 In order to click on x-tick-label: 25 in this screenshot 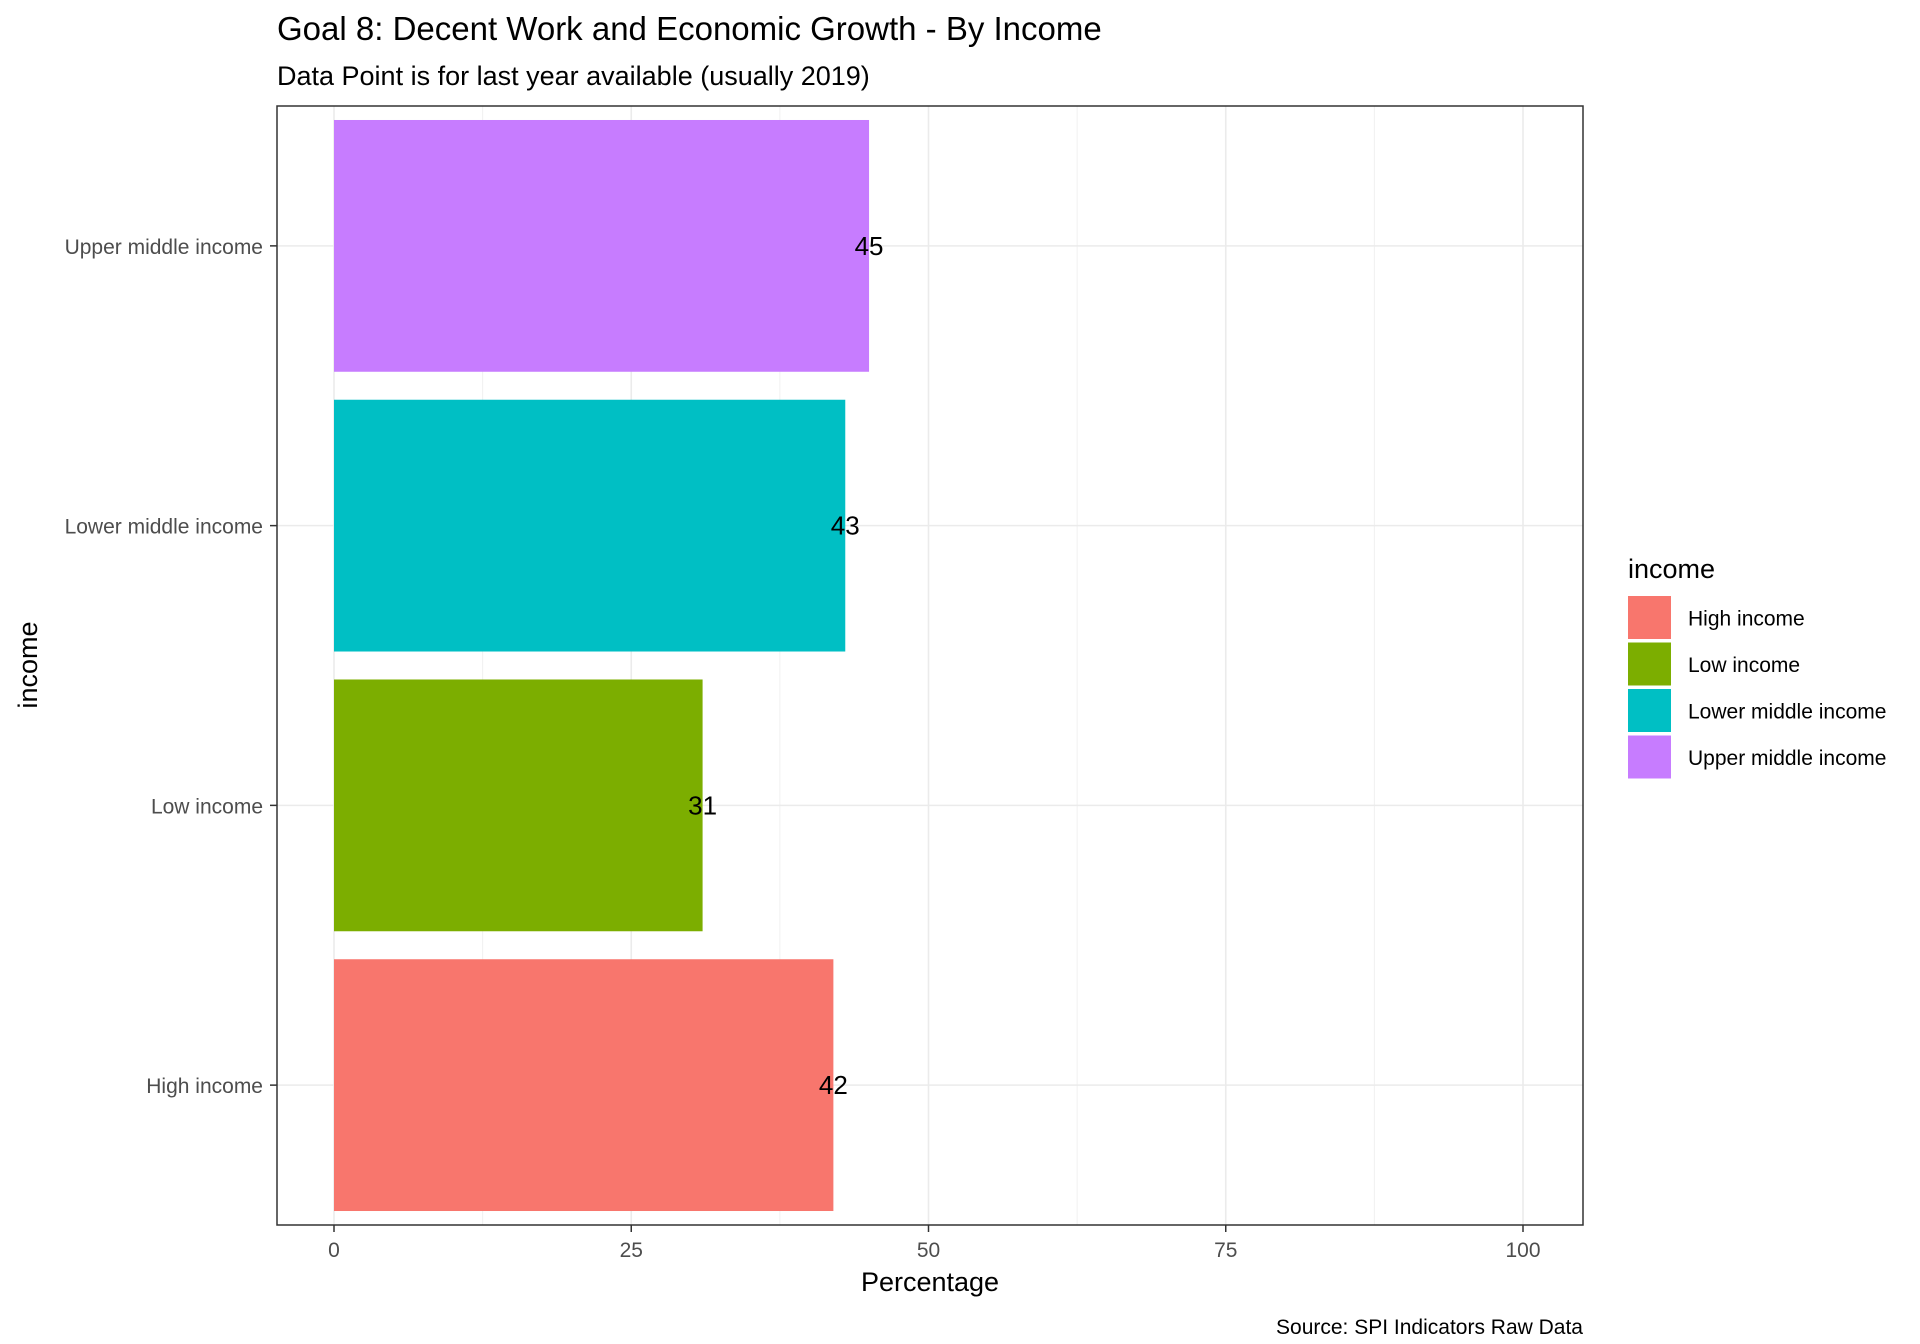, I will do `click(631, 1250)`.